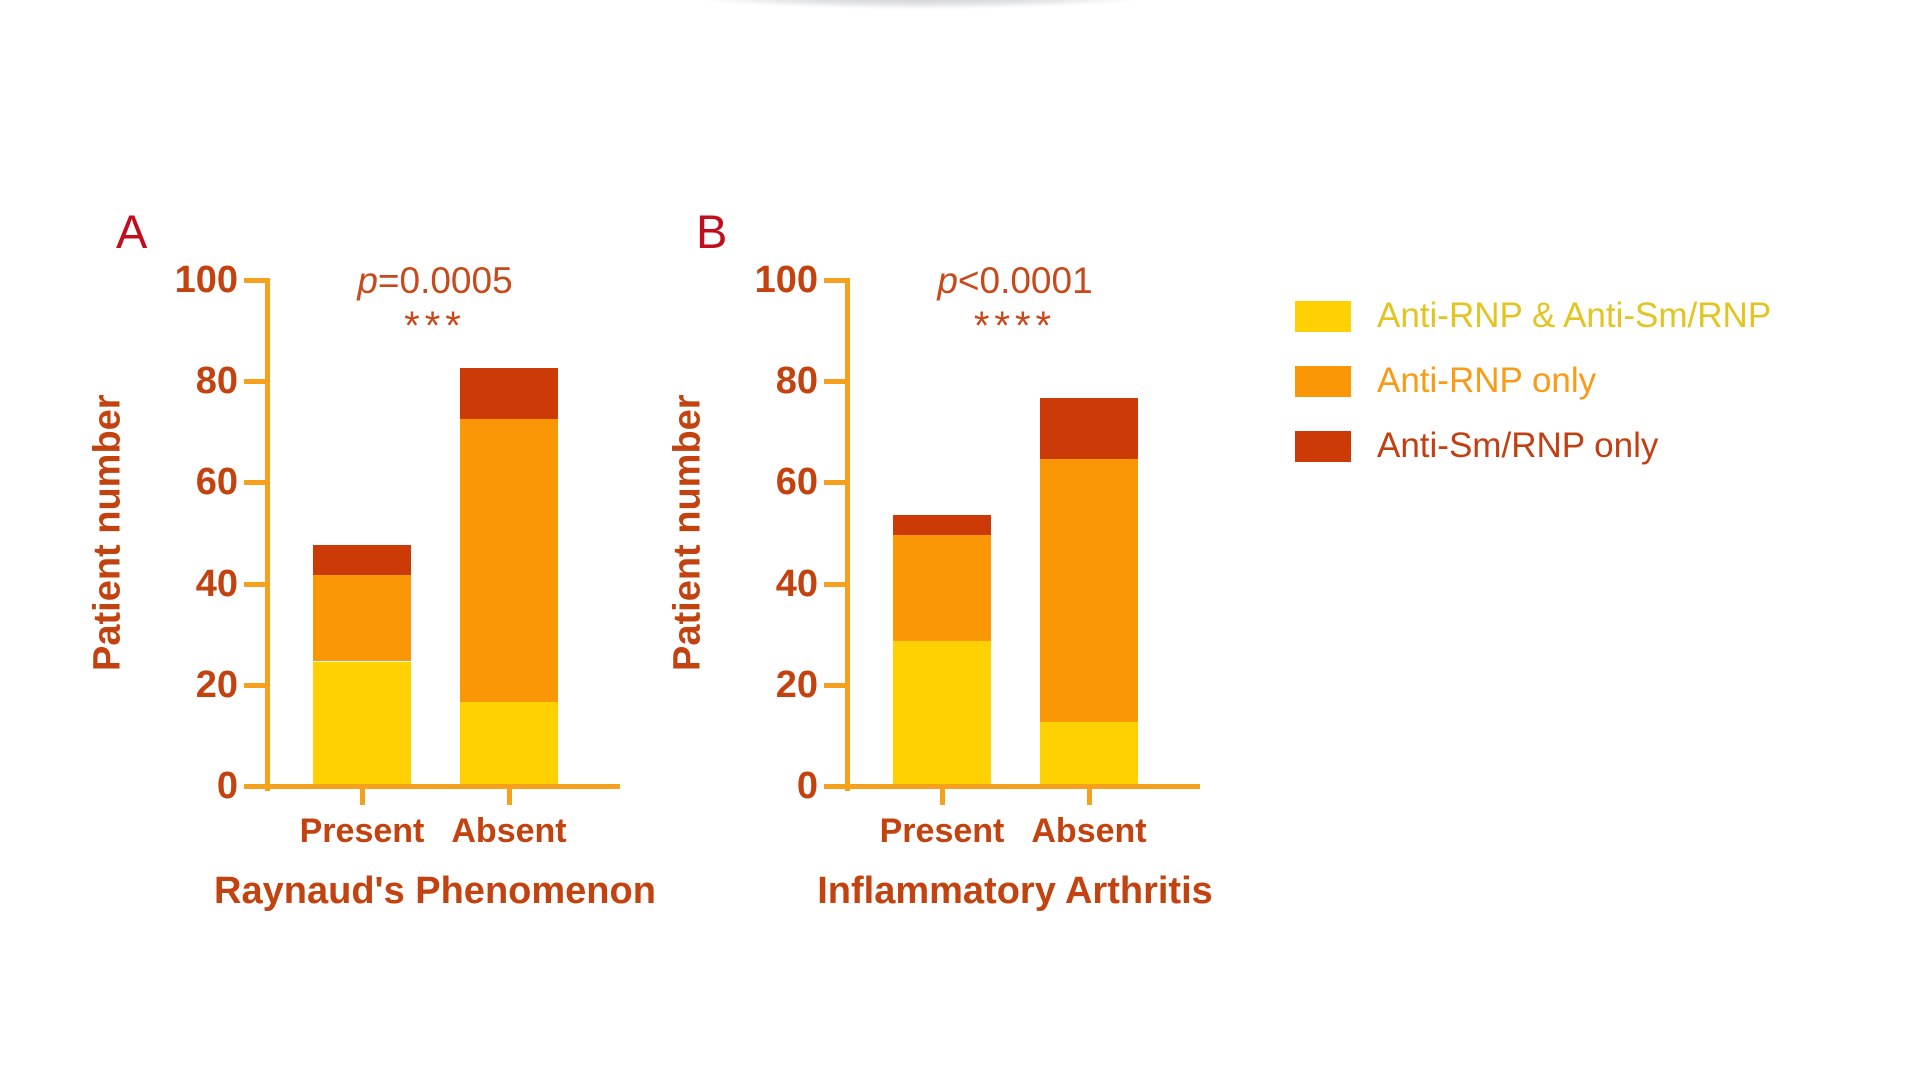  What do you see at coordinates (1015, 326) in the screenshot?
I see `significance-stars: ****` at bounding box center [1015, 326].